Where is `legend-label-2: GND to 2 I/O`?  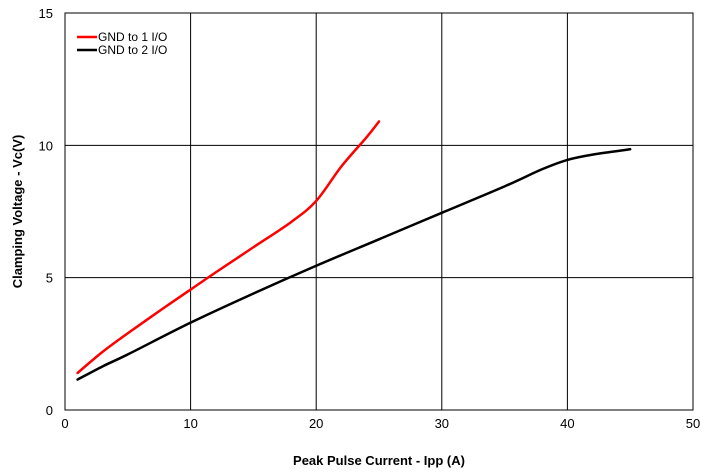 legend-label-2: GND to 2 I/O is located at coordinates (132, 50).